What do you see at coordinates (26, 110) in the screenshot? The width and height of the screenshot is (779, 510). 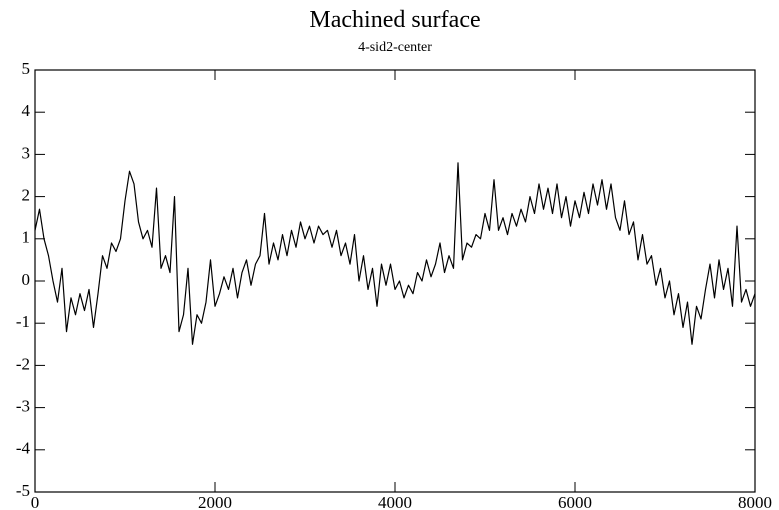 I see `y-tick-label: 4` at bounding box center [26, 110].